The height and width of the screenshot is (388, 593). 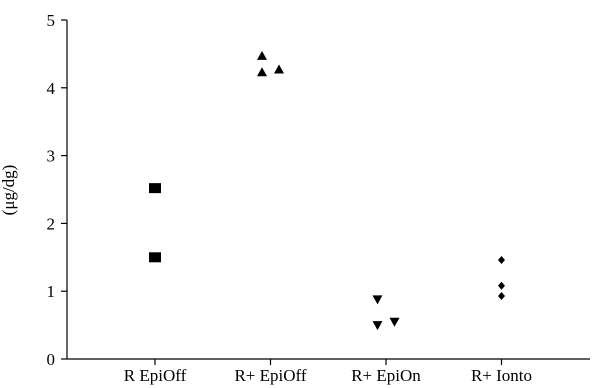 What do you see at coordinates (57, 190) in the screenshot?
I see `y-axis: 0 1 2 3 4 5` at bounding box center [57, 190].